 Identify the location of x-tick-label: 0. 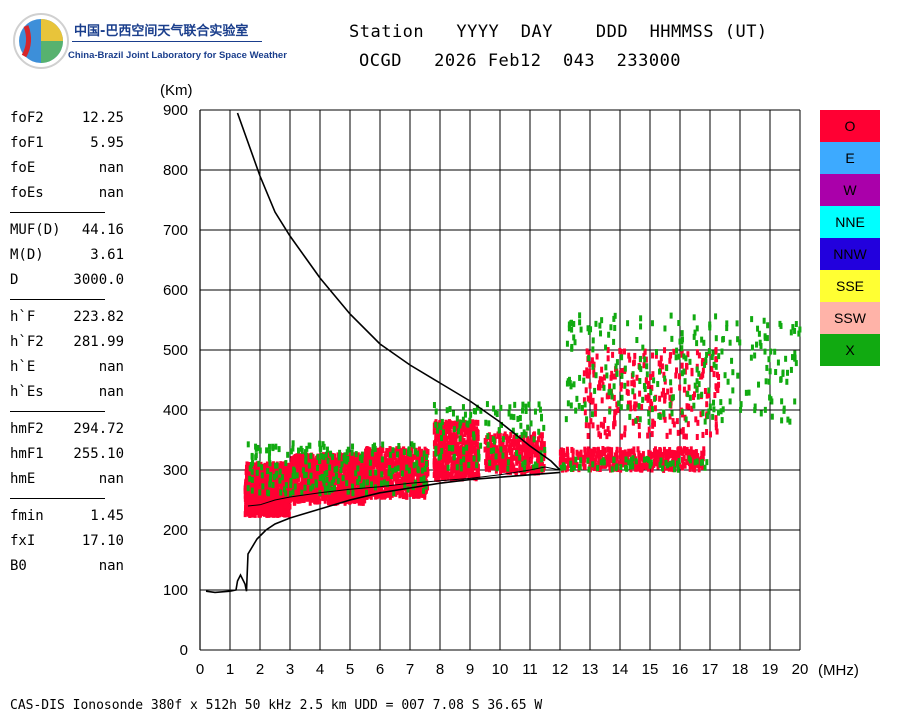
(200, 669).